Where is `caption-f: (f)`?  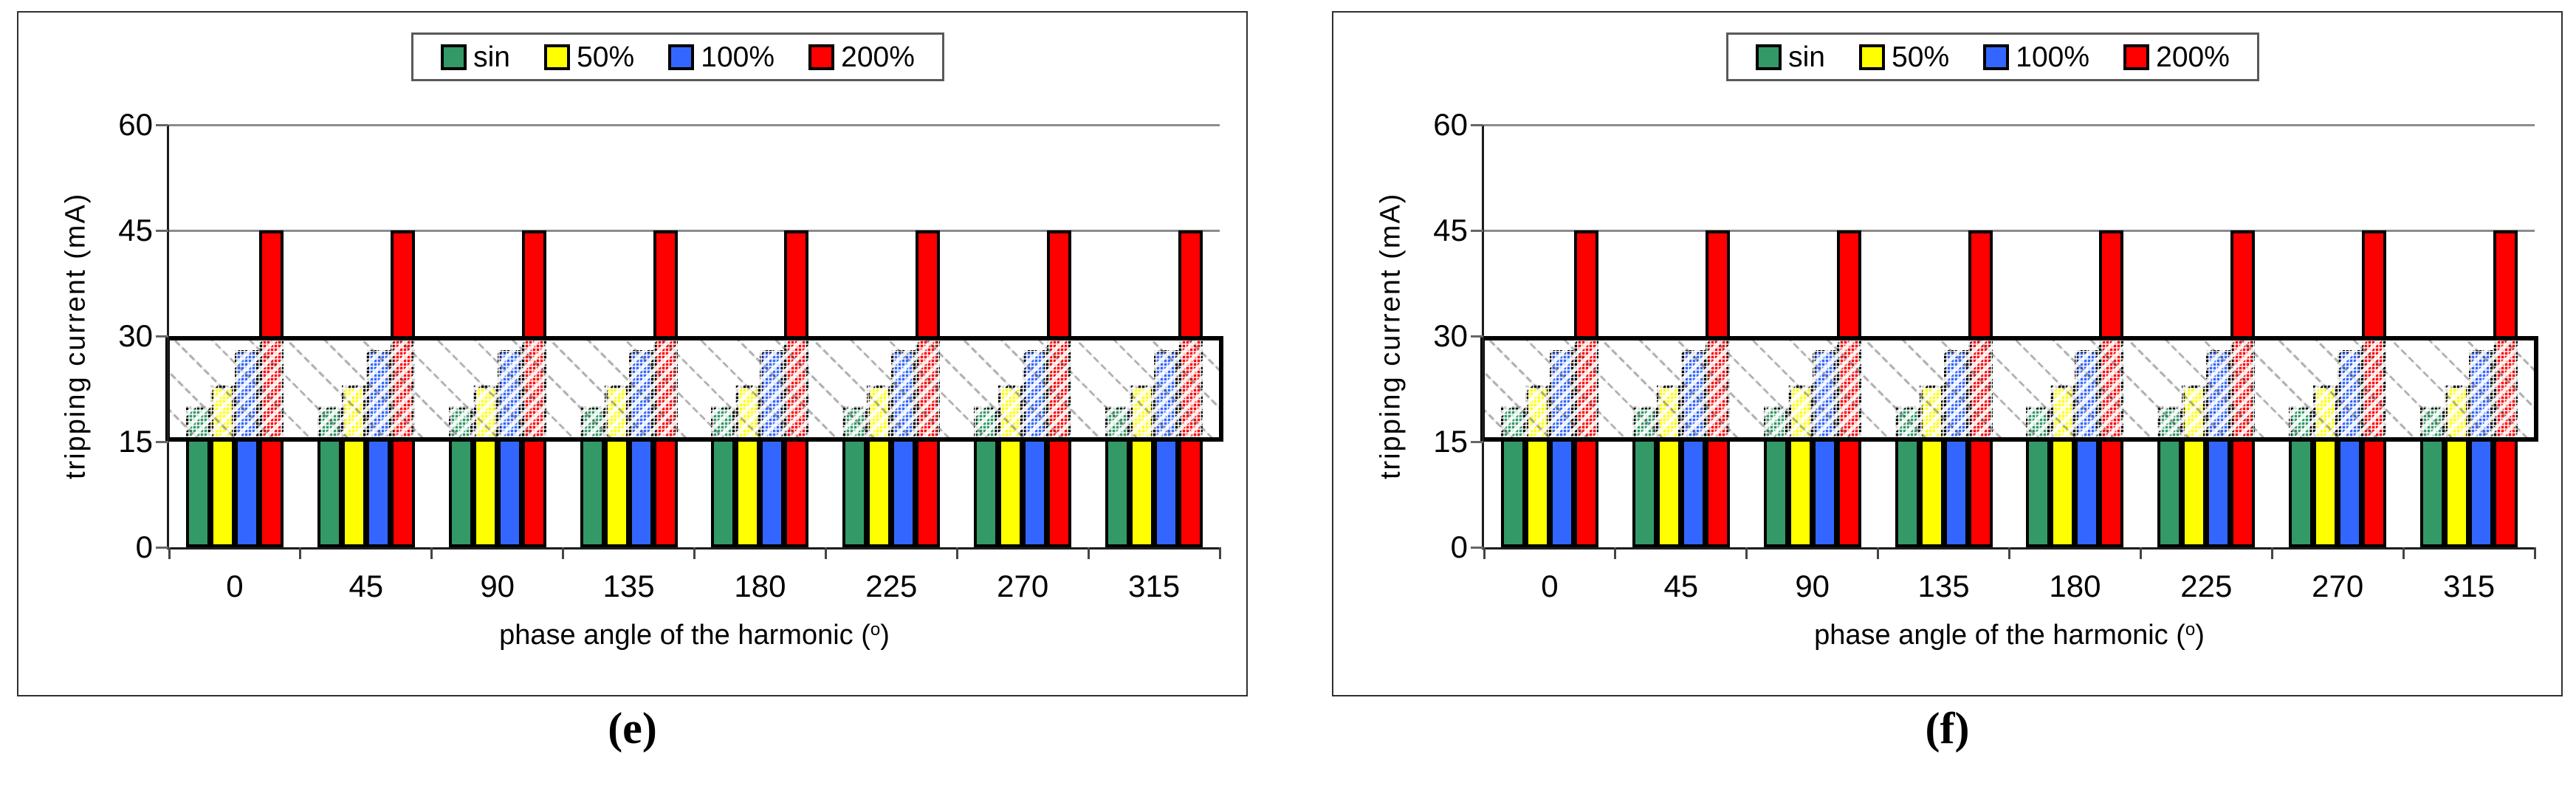 caption-f: (f) is located at coordinates (1947, 729).